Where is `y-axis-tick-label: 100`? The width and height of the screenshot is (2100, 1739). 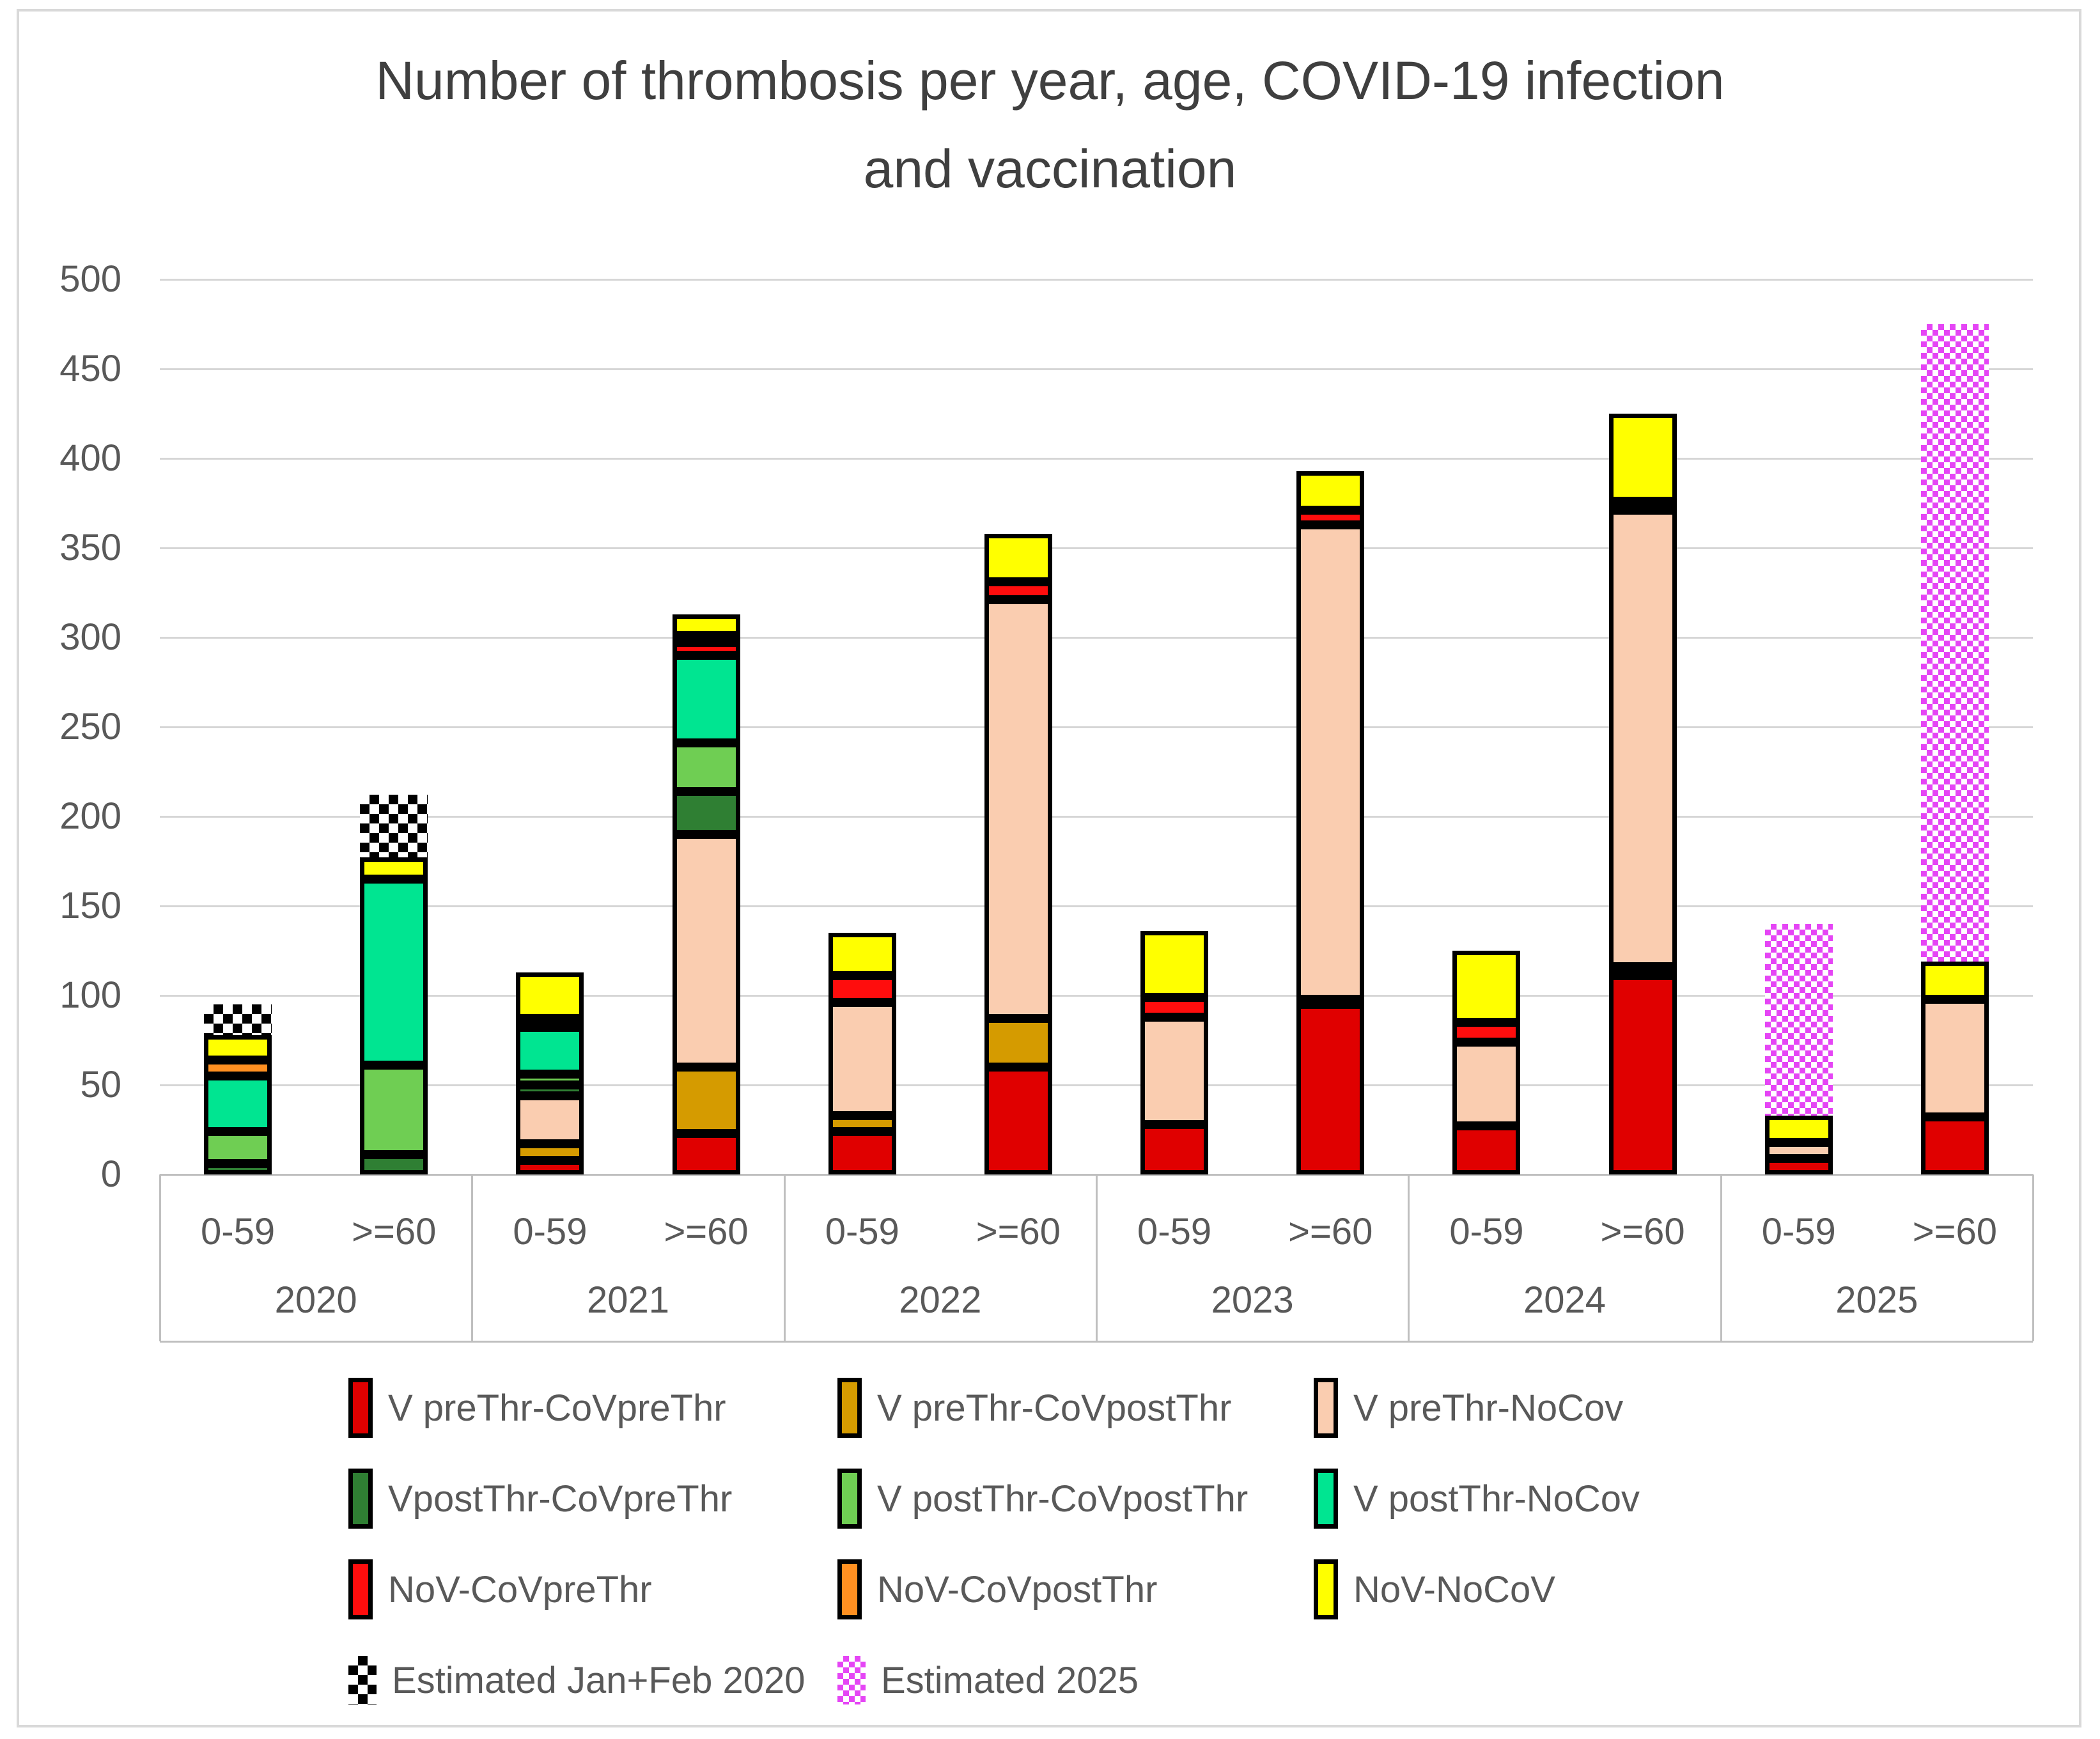 y-axis-tick-label: 100 is located at coordinates (90, 995).